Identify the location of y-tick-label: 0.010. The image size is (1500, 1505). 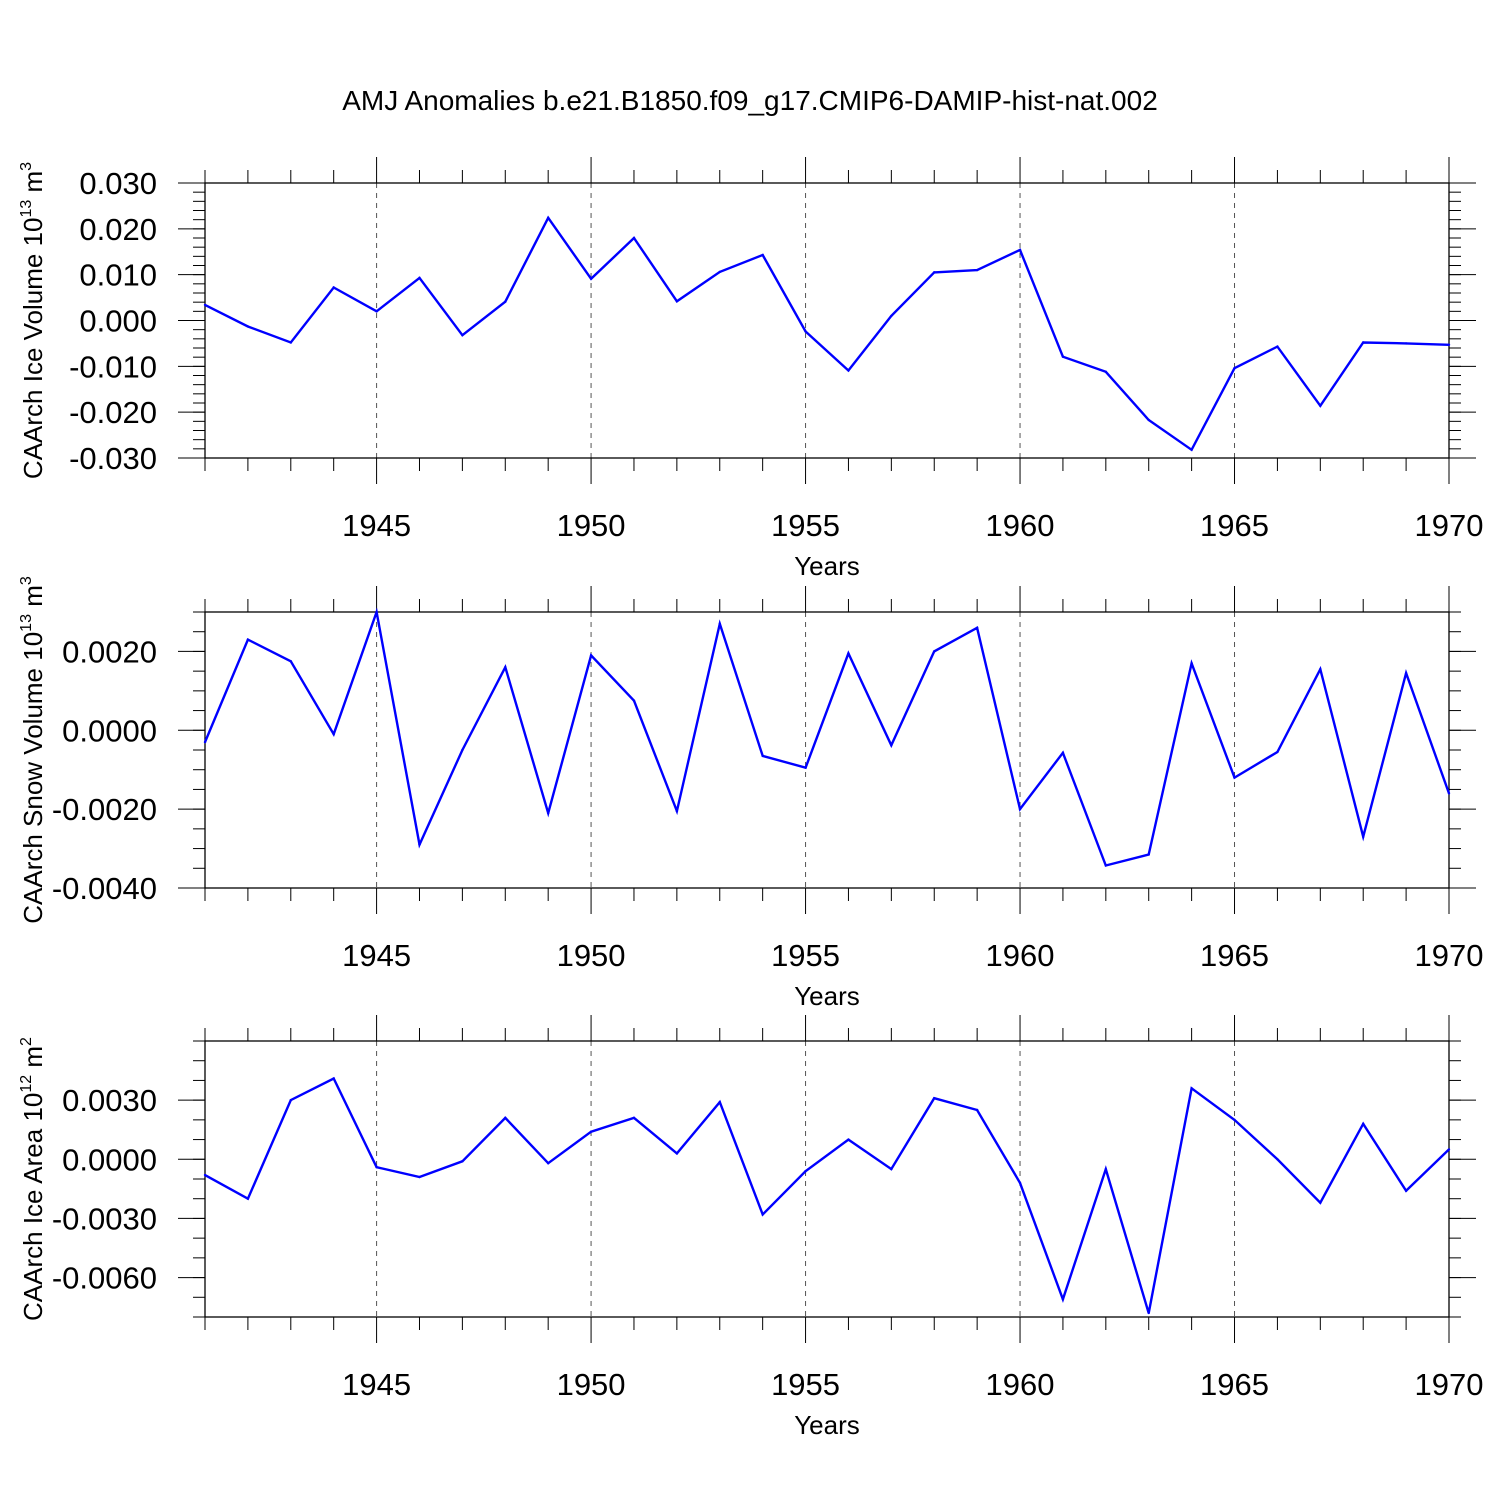
(118, 275).